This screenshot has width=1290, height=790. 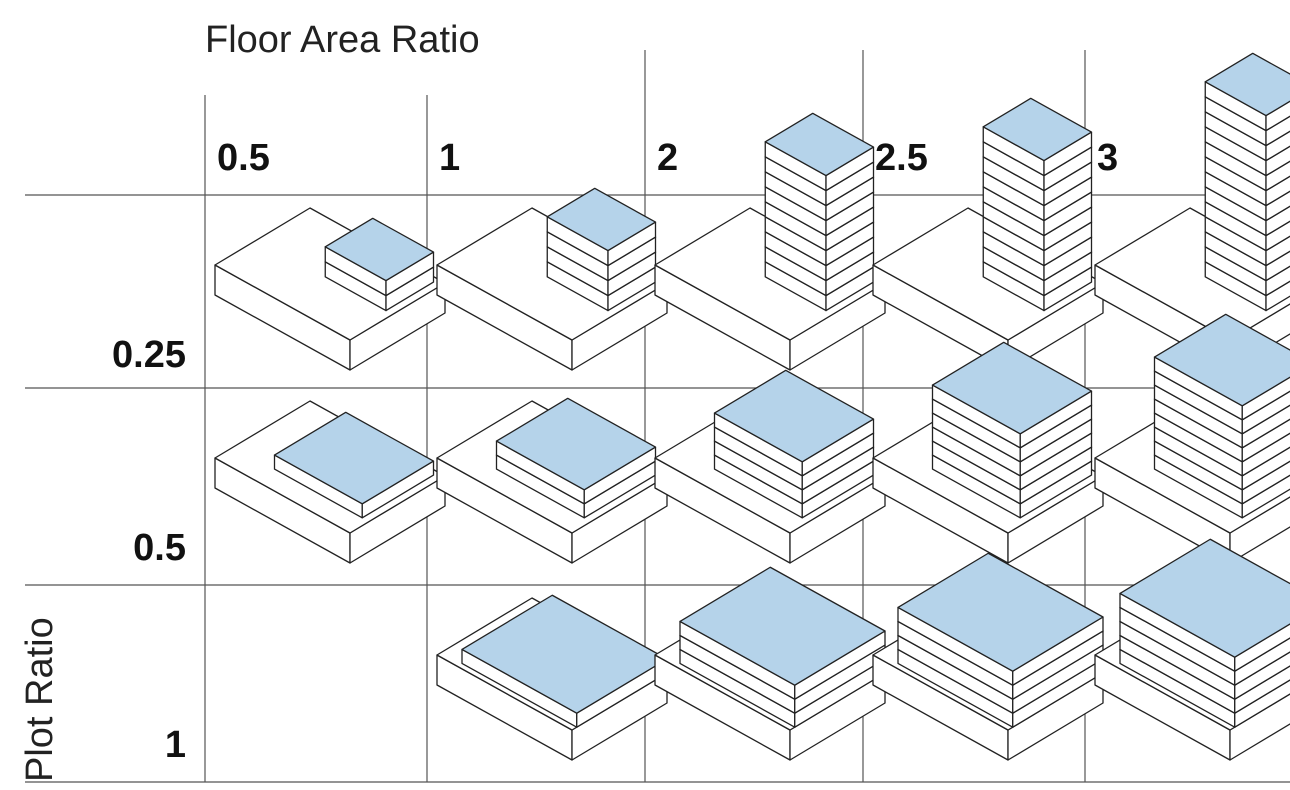 I want to click on title: Floor Area Ratio, so click(x=342, y=40).